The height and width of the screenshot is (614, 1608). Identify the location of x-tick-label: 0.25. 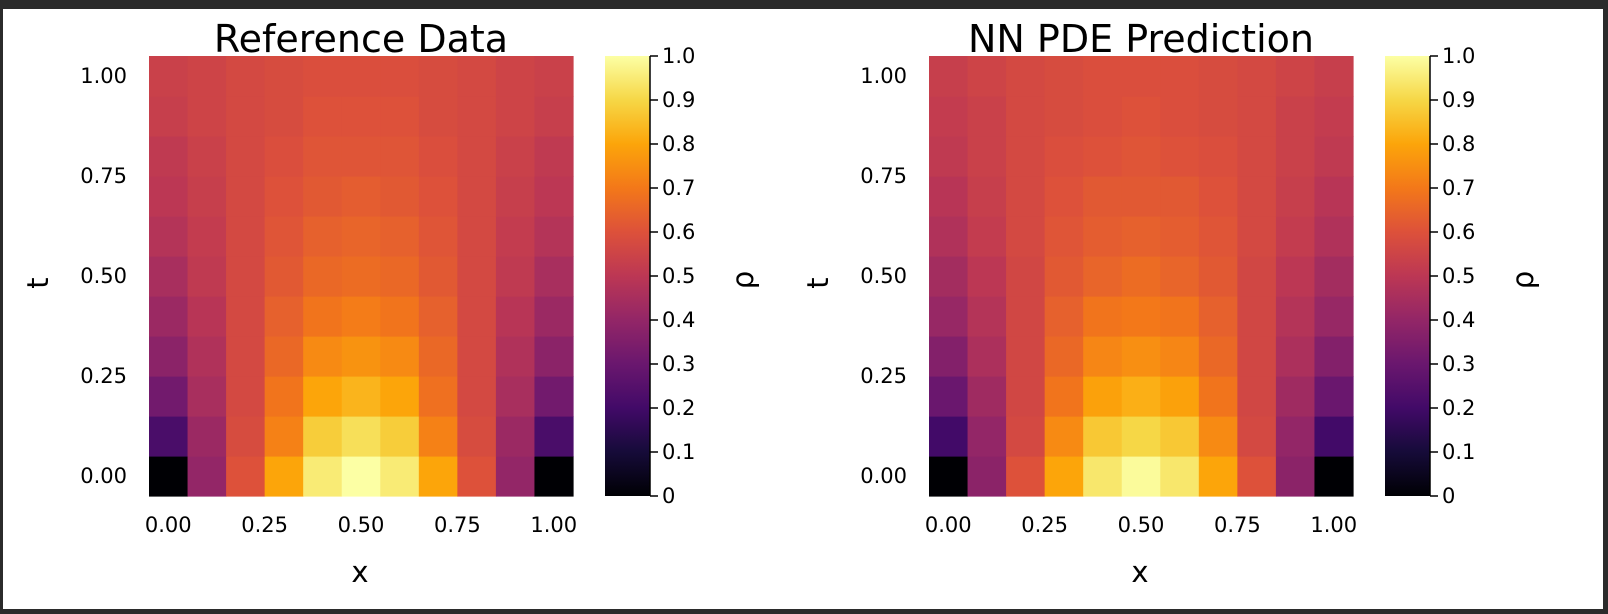
(1044, 525).